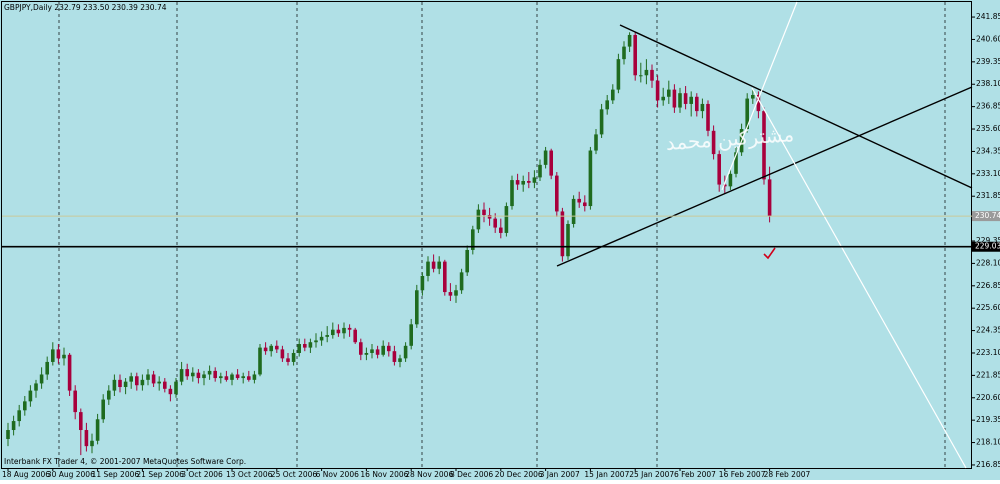  I want to click on y-tick-label: 234.35, so click(988, 150).